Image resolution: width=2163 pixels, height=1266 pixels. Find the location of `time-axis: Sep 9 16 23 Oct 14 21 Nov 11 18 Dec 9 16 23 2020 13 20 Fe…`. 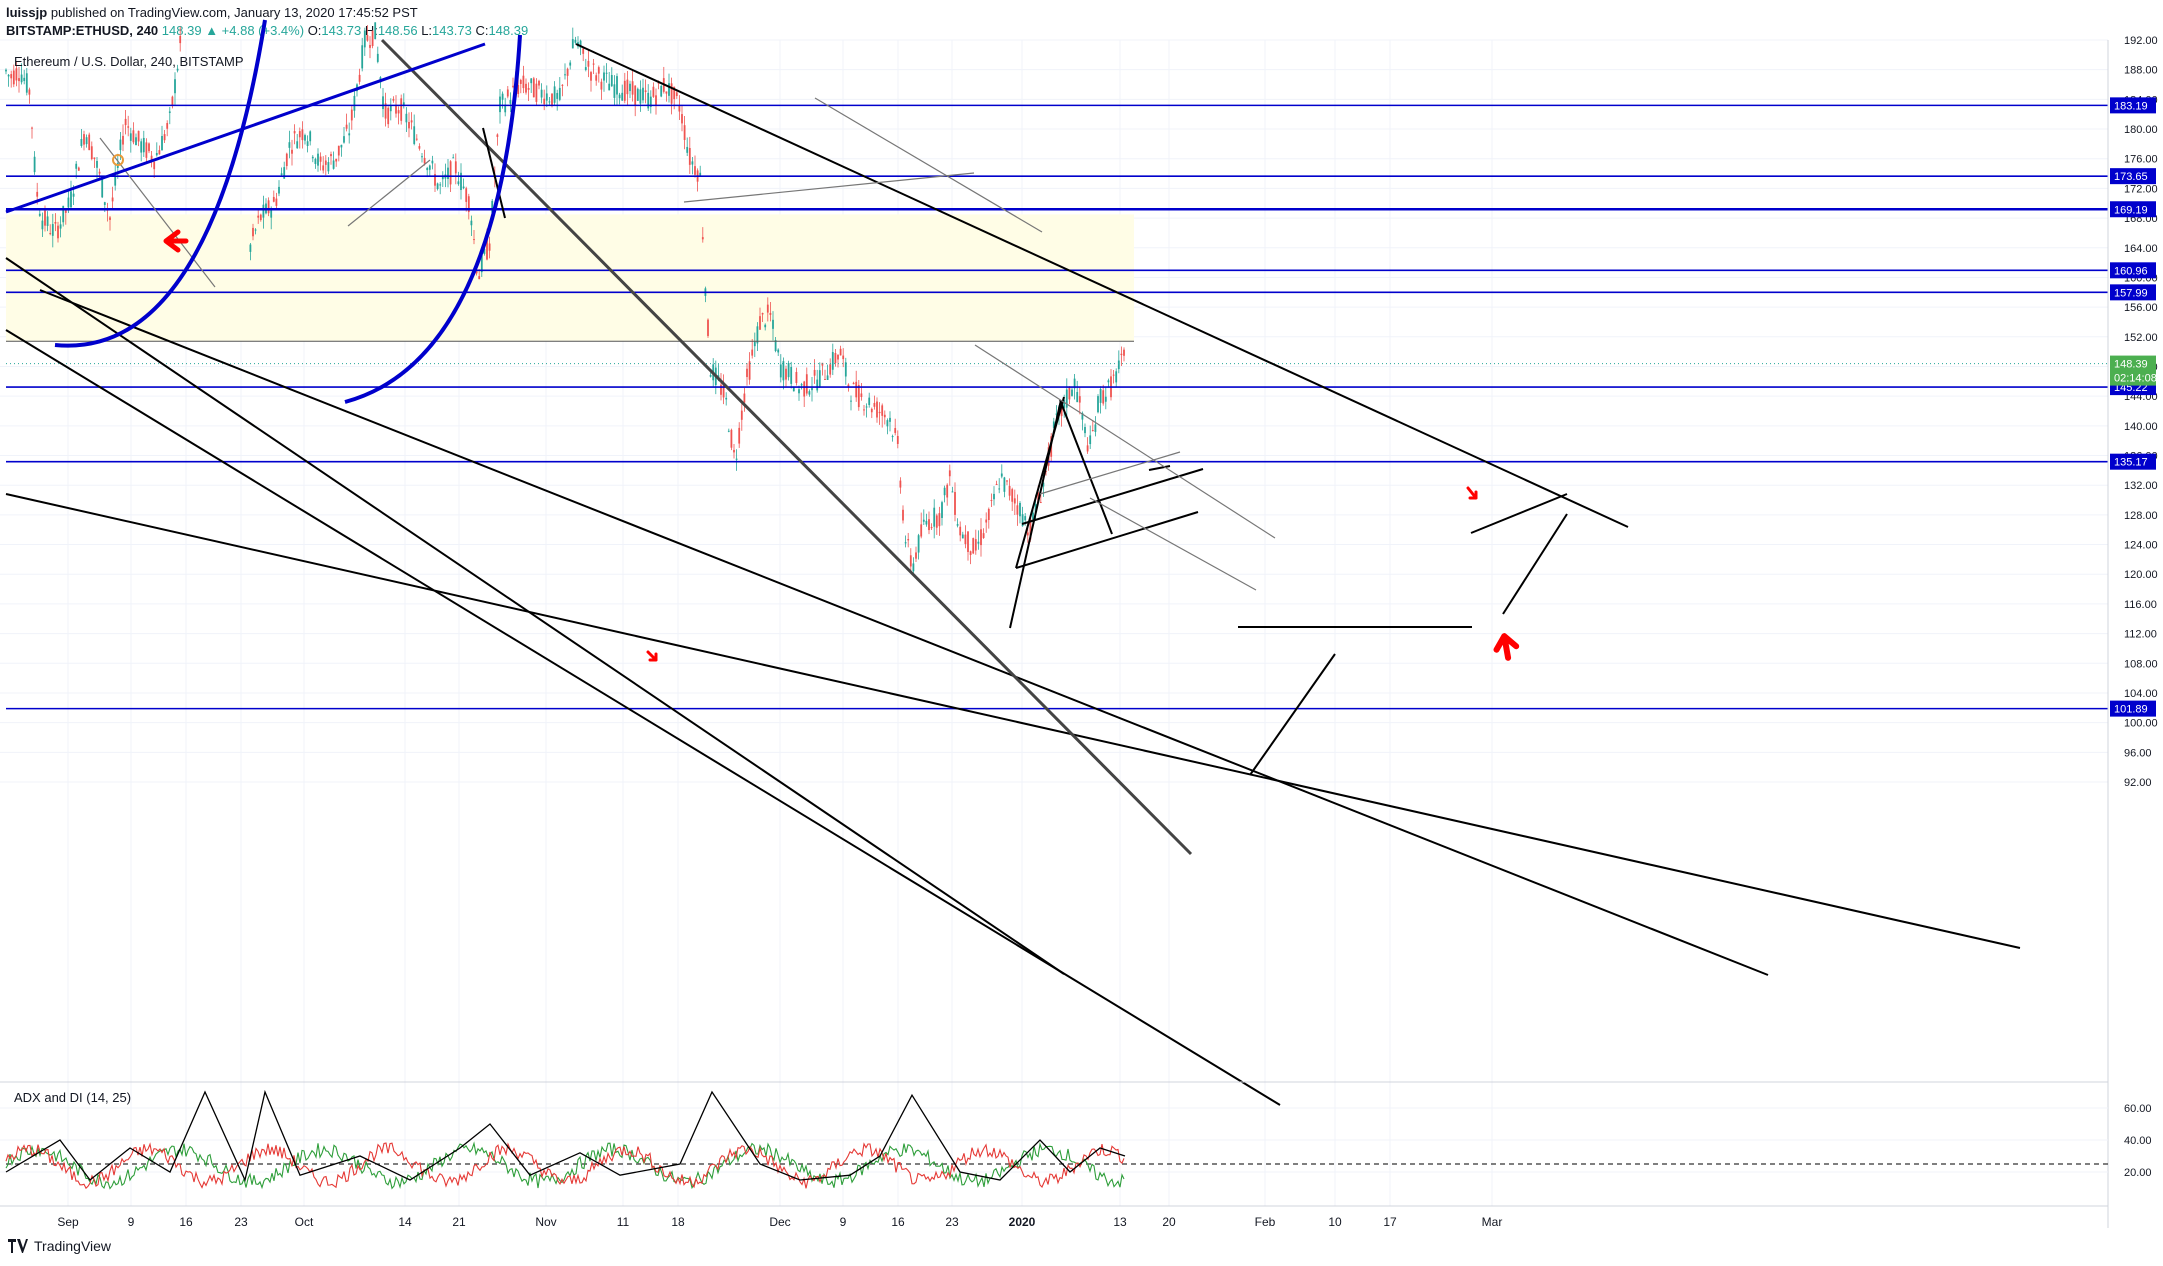

time-axis: Sep 9 16 23 Oct 14 21 Nov 11 18 Dec 9 16 23 2020 13 20 Fe… is located at coordinates (779, 1222).